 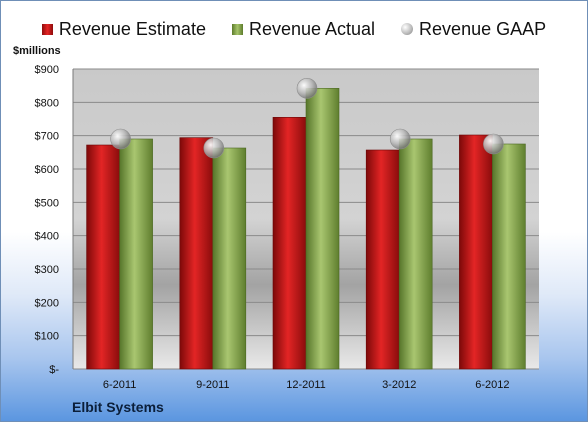 I want to click on x-axis-labels: 6-2011 9-2011 12-2011 3-2012 6-2012, so click(x=306, y=385).